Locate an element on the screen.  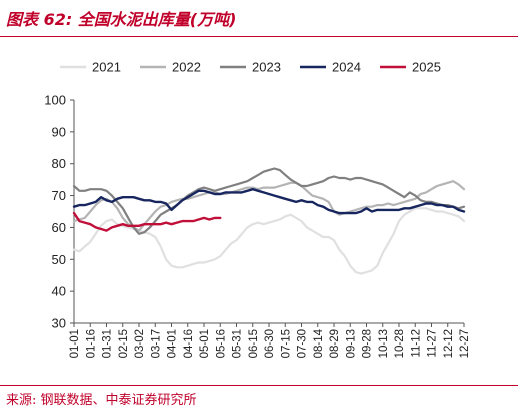
x-tick-label: 10-13 is located at coordinates (384, 343).